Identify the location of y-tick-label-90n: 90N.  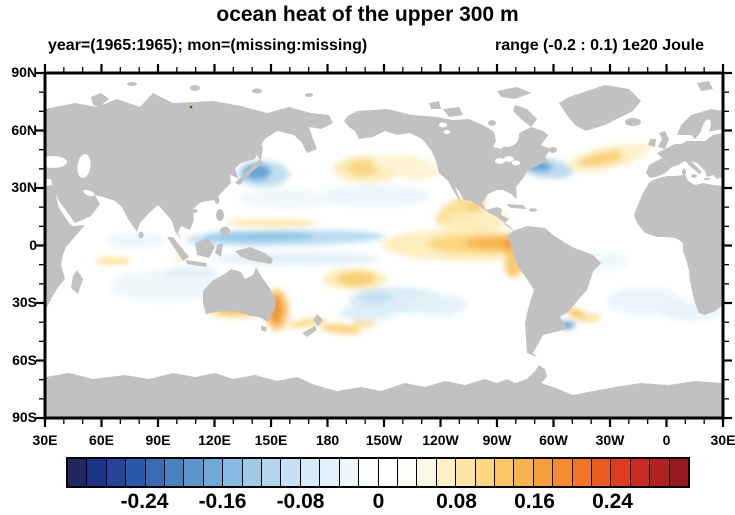
(24, 72).